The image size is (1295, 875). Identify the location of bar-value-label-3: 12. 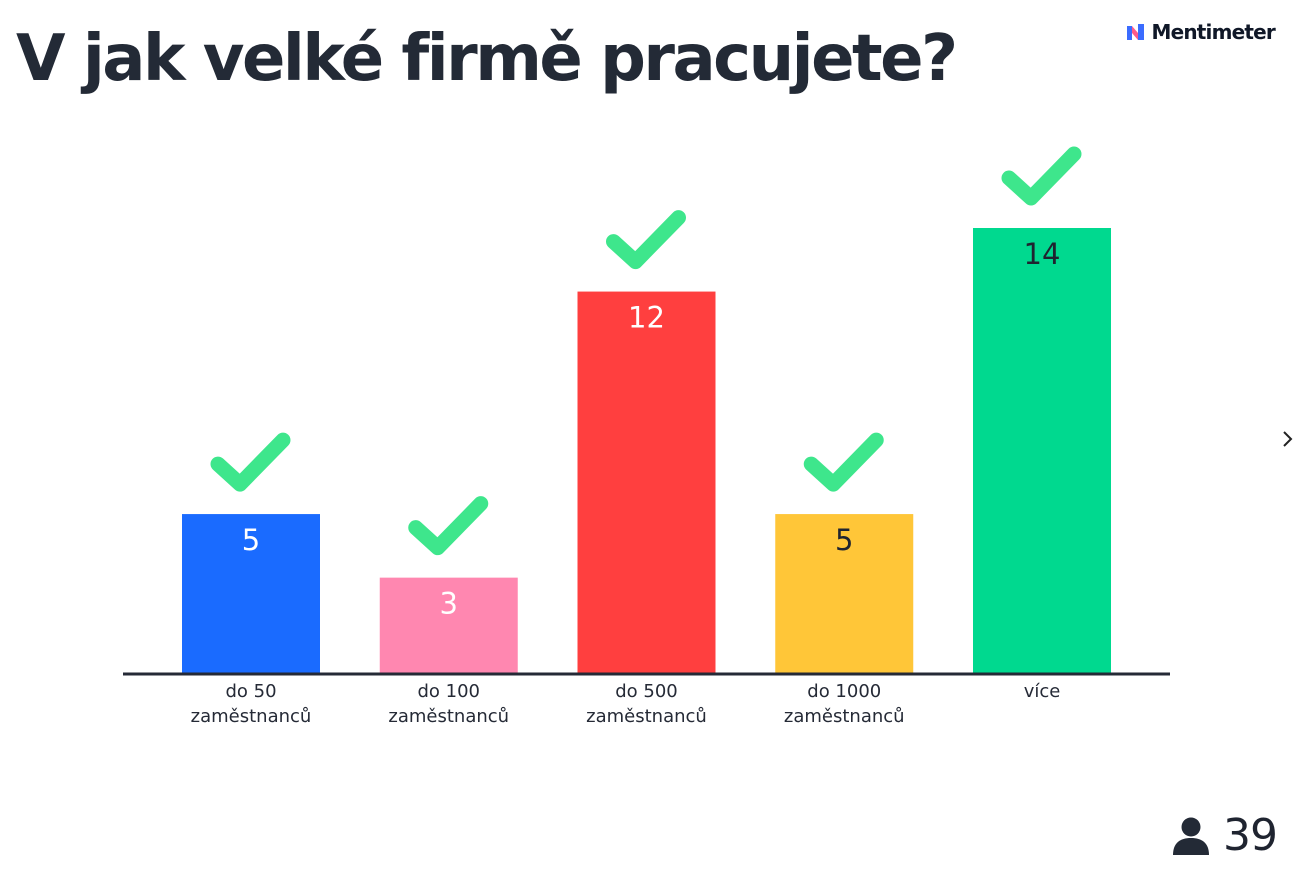
(646, 318).